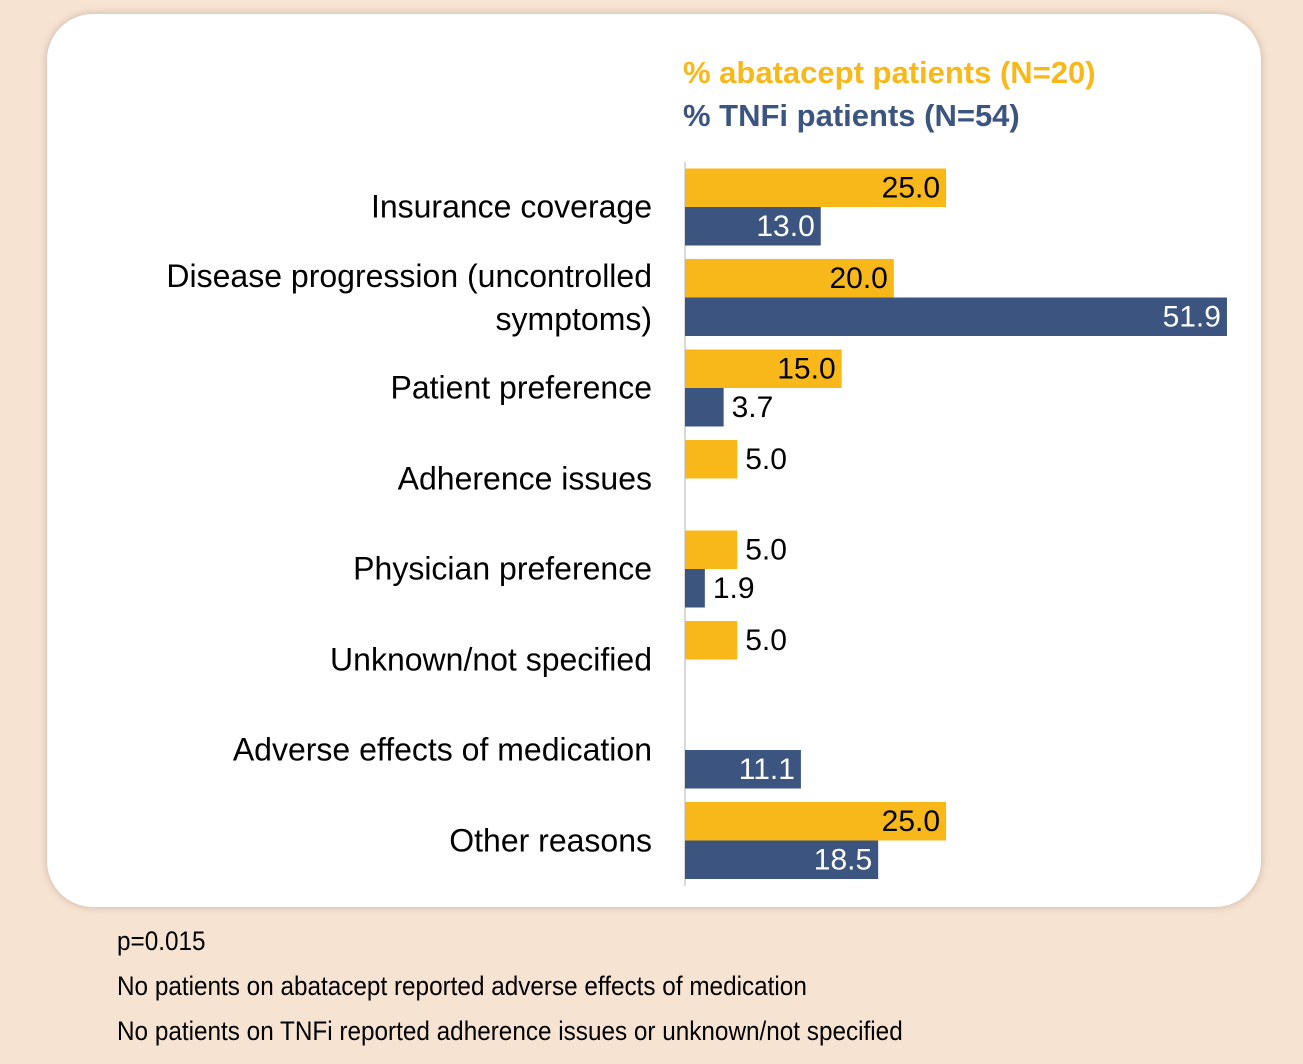 Image resolution: width=1303 pixels, height=1064 pixels. Describe the element at coordinates (502, 568) in the screenshot. I see `category-label: Physician preference` at that location.